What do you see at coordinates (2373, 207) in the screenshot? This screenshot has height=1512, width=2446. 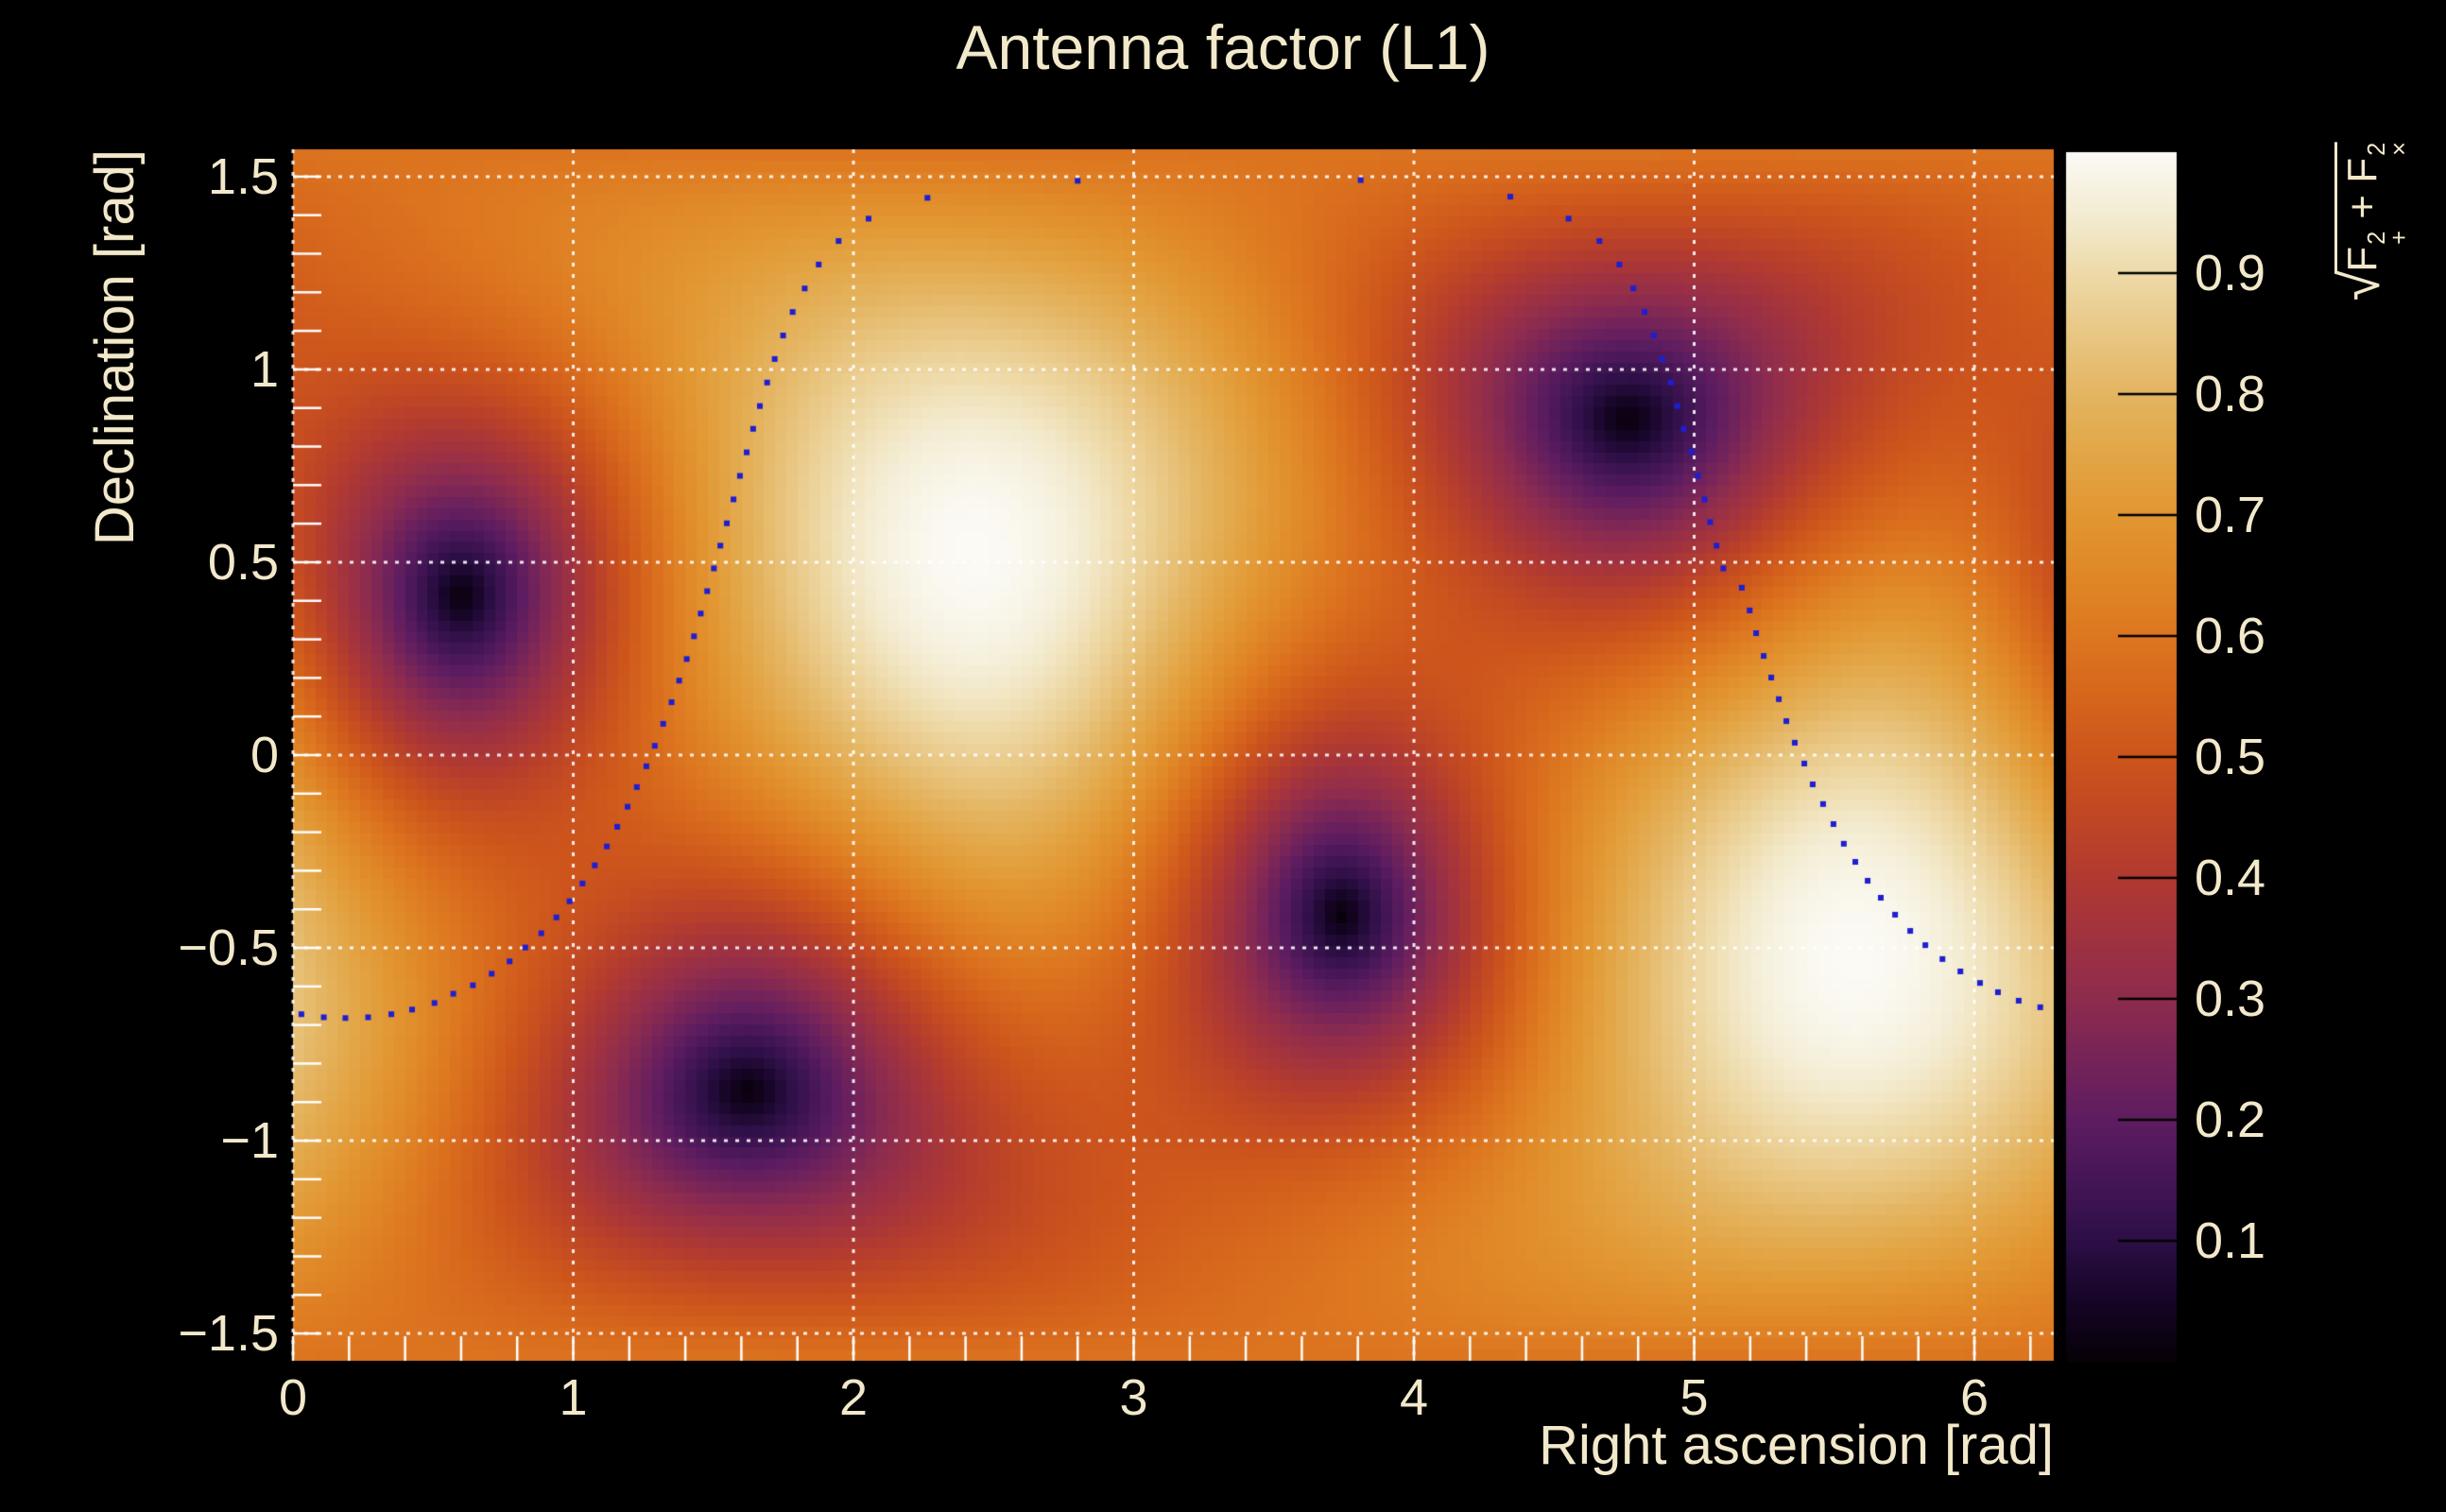 I see `colorbar-formula: F 2 + + F 2 ×` at bounding box center [2373, 207].